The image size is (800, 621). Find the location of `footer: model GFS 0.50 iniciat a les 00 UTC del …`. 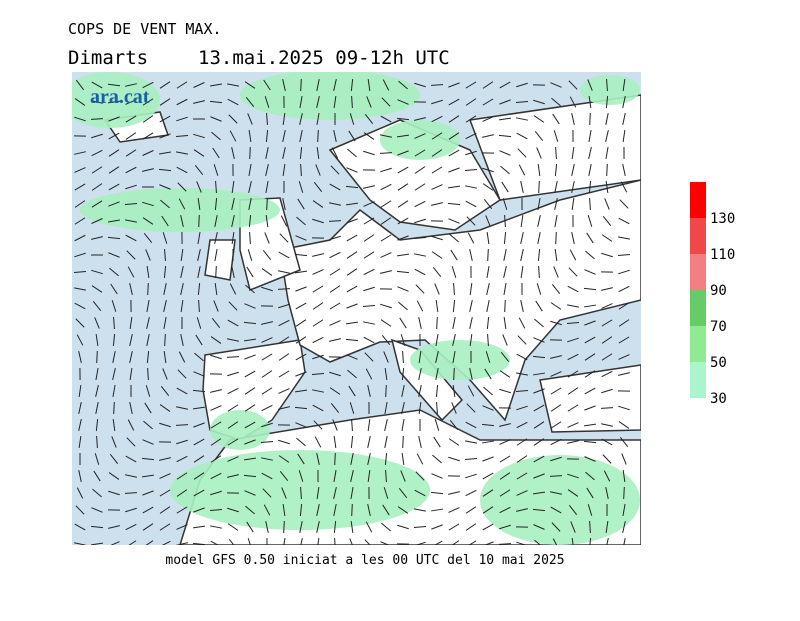

footer: model GFS 0.50 iniciat a les 00 UTC del … is located at coordinates (364, 560).